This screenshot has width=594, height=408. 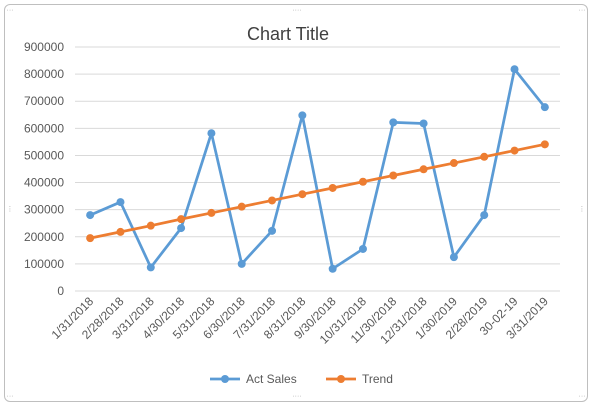 What do you see at coordinates (10, 10) in the screenshot?
I see `resize-handle-top-left: ···` at bounding box center [10, 10].